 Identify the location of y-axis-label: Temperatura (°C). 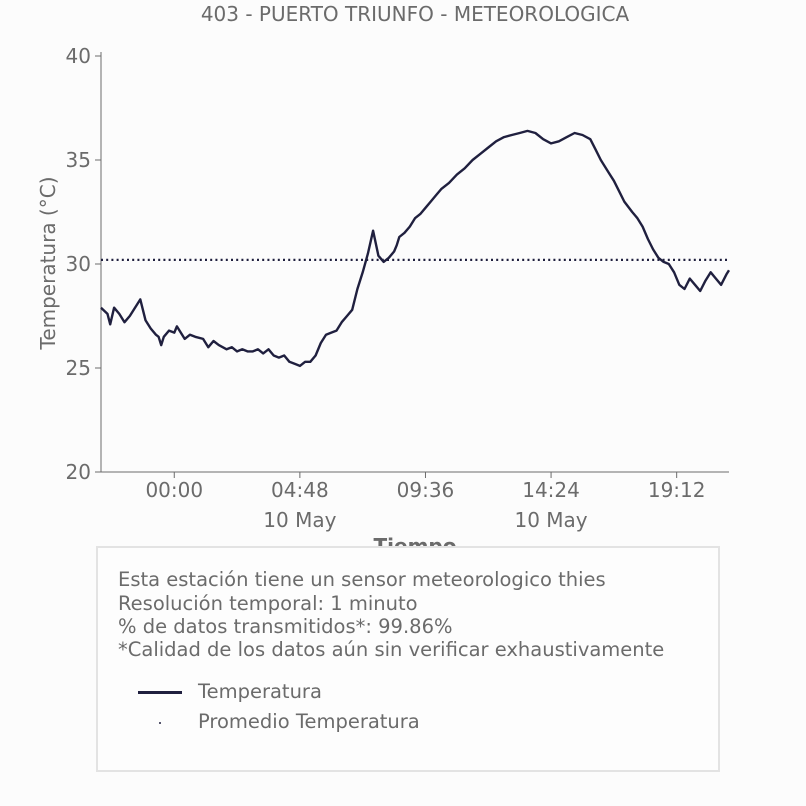
(48, 263).